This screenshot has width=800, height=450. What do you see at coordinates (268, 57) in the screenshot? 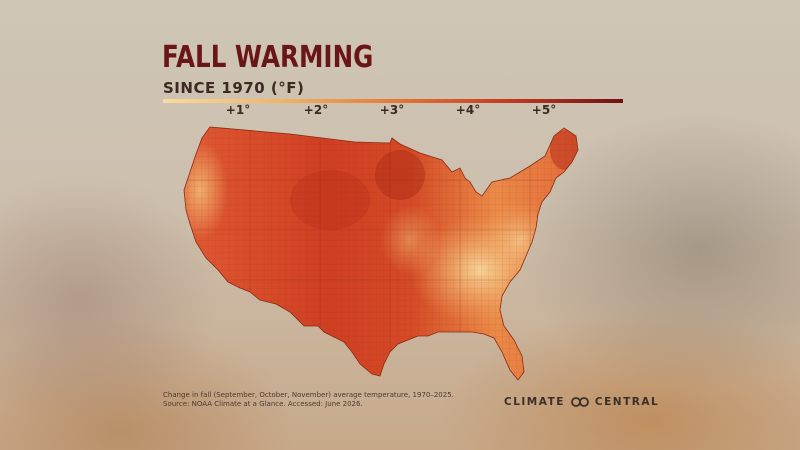
I see `map-title: FALL WARMING` at bounding box center [268, 57].